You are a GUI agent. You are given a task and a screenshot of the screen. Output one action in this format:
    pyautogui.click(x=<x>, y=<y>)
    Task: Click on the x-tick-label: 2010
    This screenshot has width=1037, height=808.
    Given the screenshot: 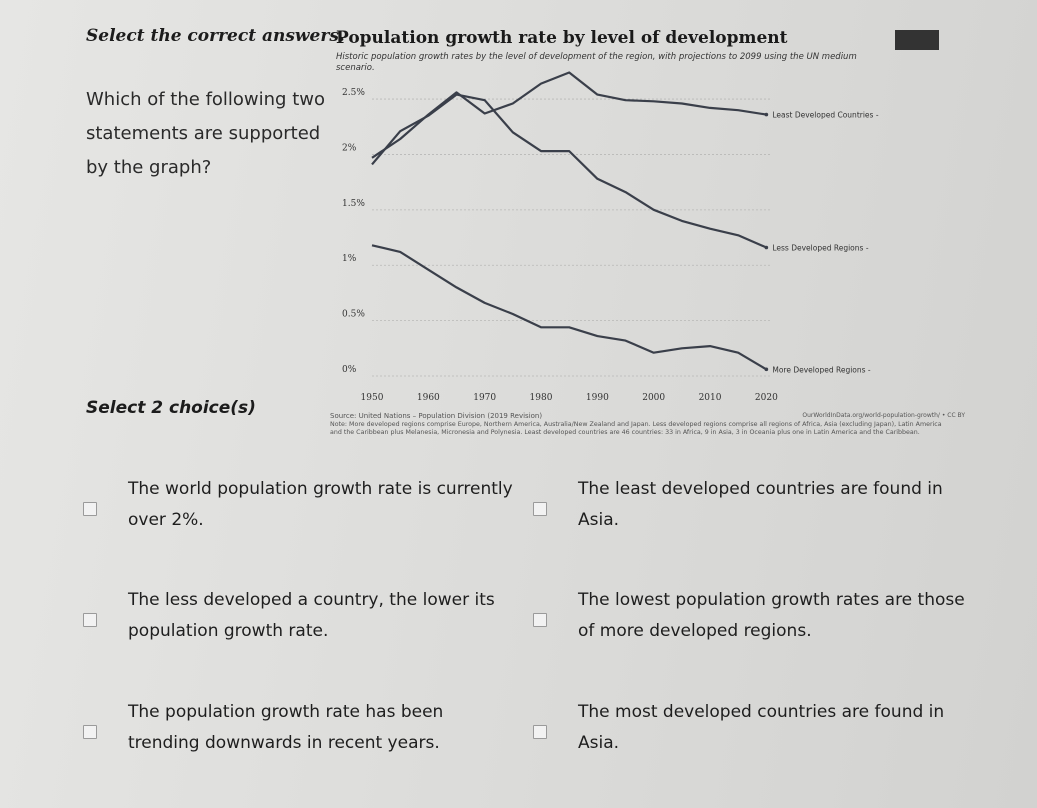 What is the action you would take?
    pyautogui.click(x=710, y=398)
    